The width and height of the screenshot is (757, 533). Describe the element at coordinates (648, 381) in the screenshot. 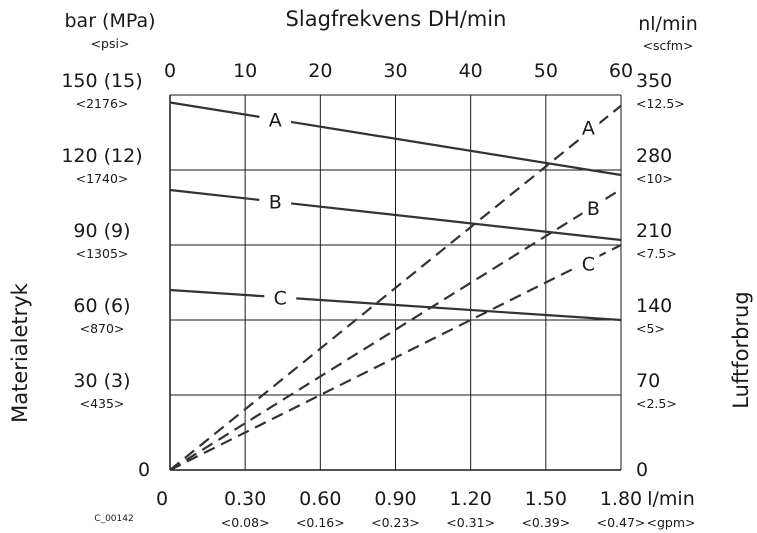

I see `right-tick-label-1: 70` at that location.